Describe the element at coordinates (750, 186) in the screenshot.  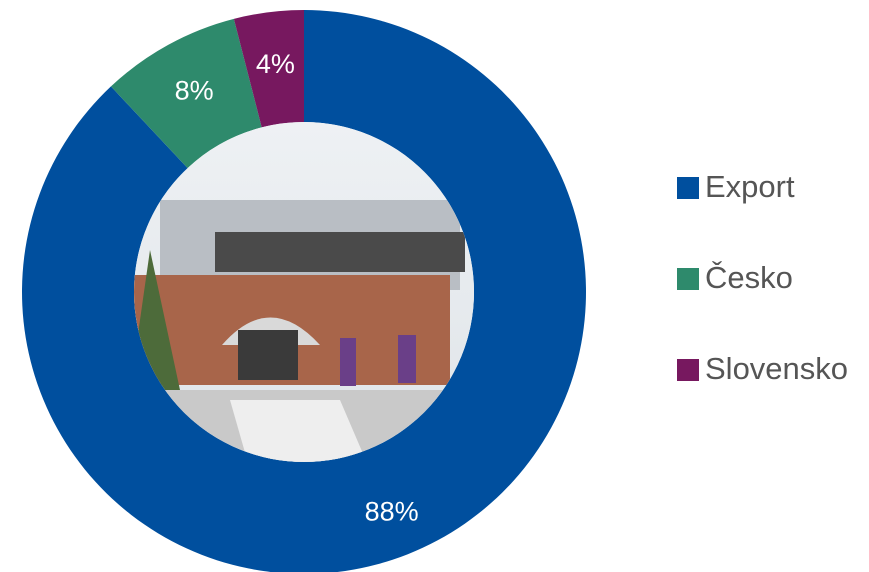
I see `legend-label: Export` at that location.